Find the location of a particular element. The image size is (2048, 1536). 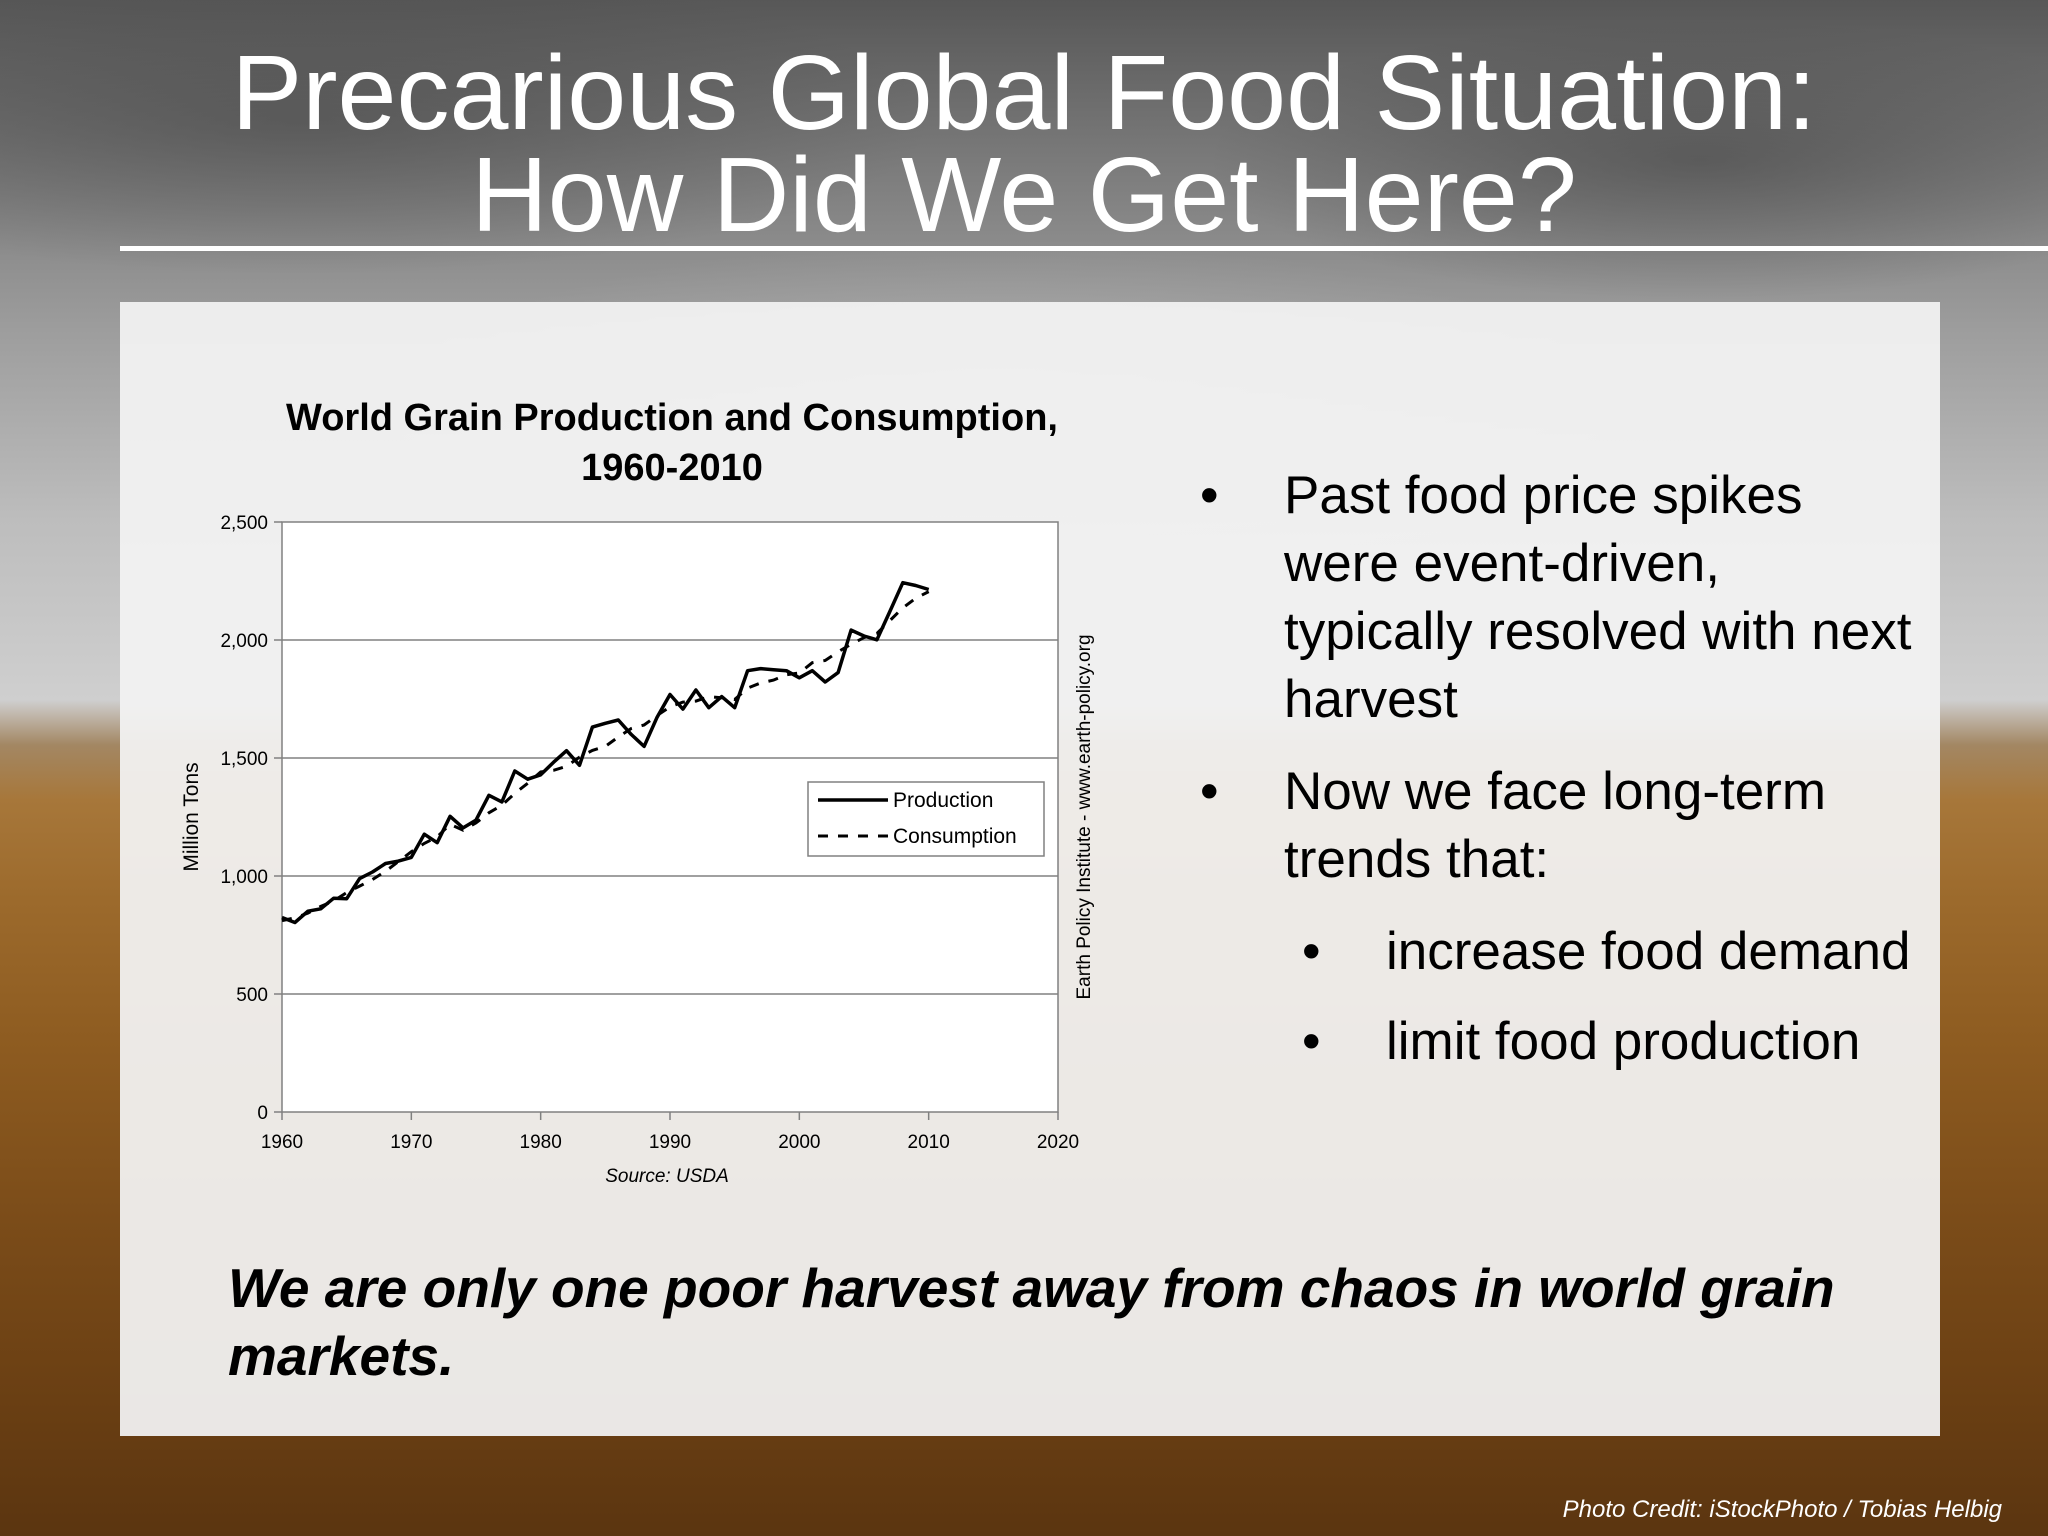

source-label: Source: USDA is located at coordinates (667, 1176).